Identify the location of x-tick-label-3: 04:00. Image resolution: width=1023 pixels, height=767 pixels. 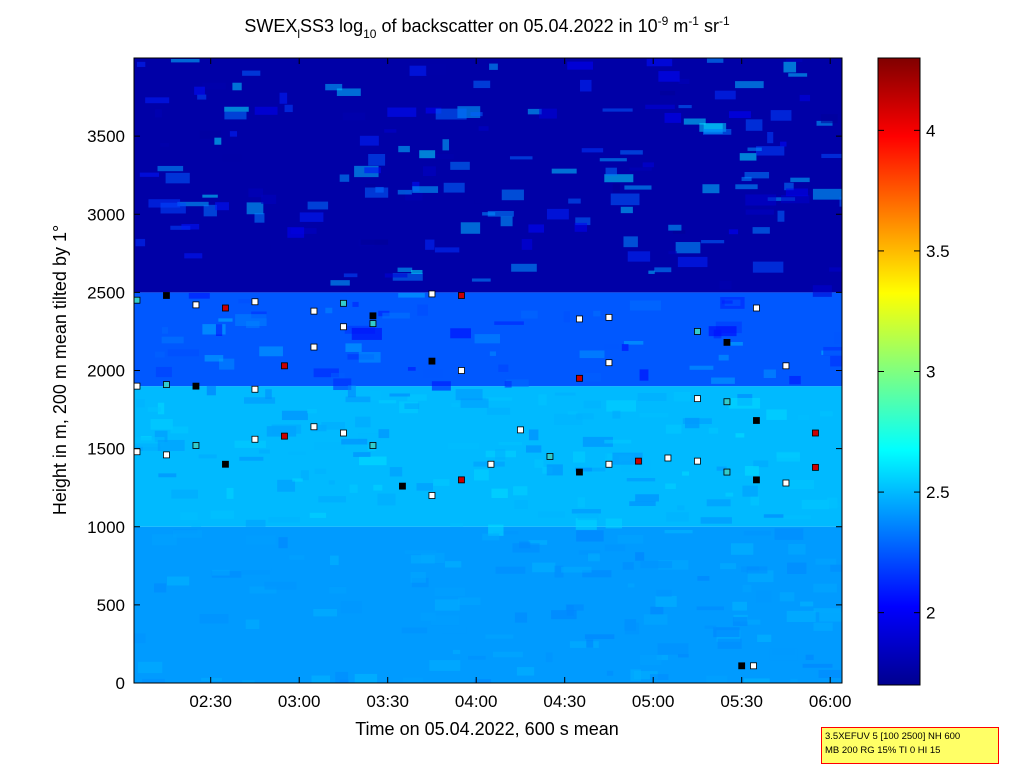
(476, 701).